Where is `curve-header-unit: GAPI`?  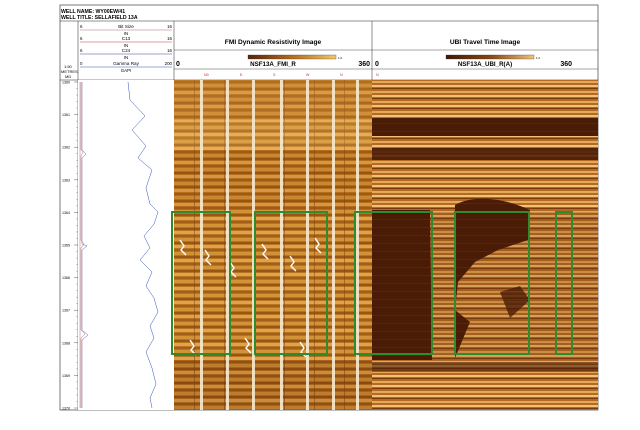 curve-header-unit: GAPI is located at coordinates (126, 70).